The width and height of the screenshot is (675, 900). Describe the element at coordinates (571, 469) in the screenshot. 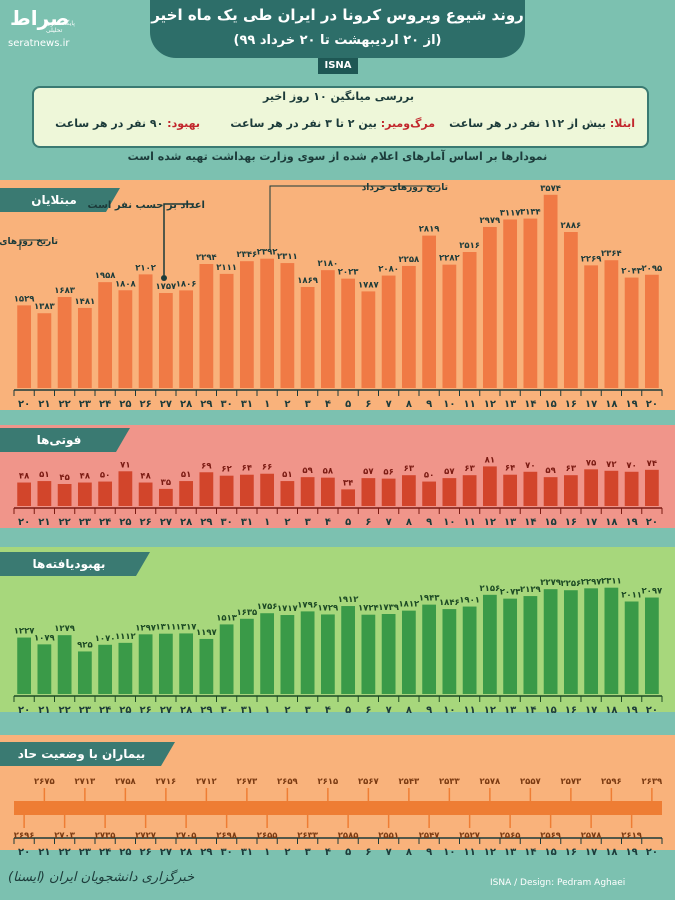

I see `data-label: ۶۳` at that location.